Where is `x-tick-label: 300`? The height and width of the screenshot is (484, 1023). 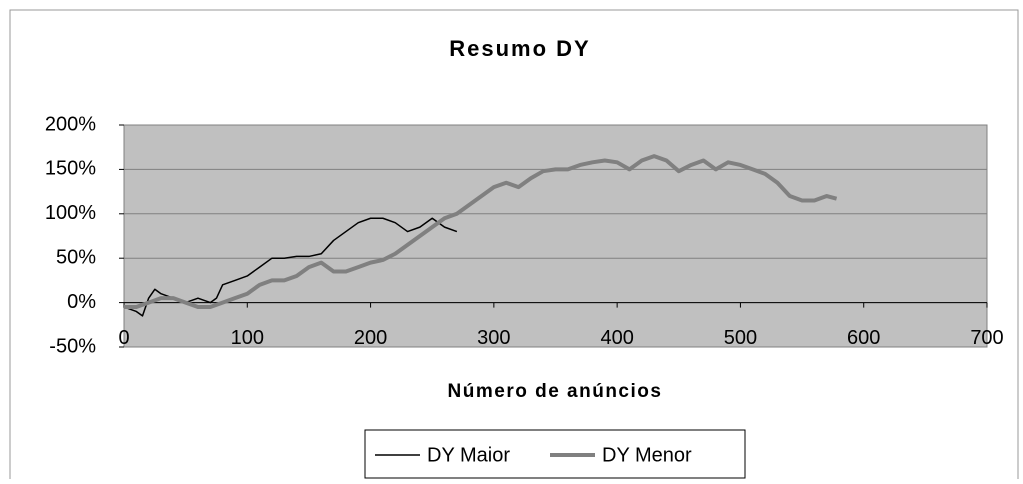
x-tick-label: 300 is located at coordinates (493, 338).